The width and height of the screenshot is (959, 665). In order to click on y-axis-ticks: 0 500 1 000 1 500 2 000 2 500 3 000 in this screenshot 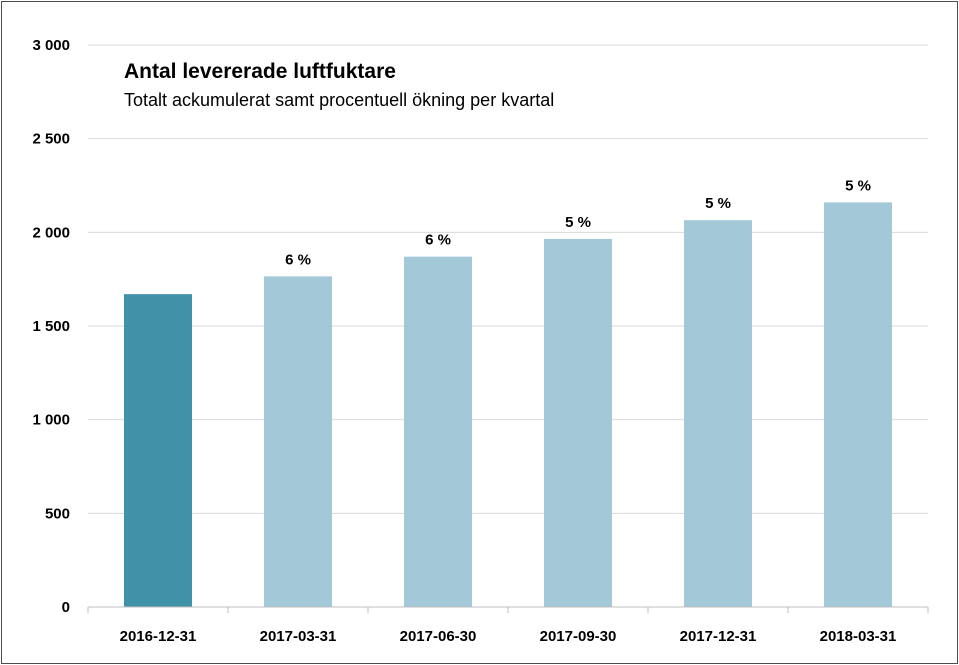, I will do `click(51, 326)`.